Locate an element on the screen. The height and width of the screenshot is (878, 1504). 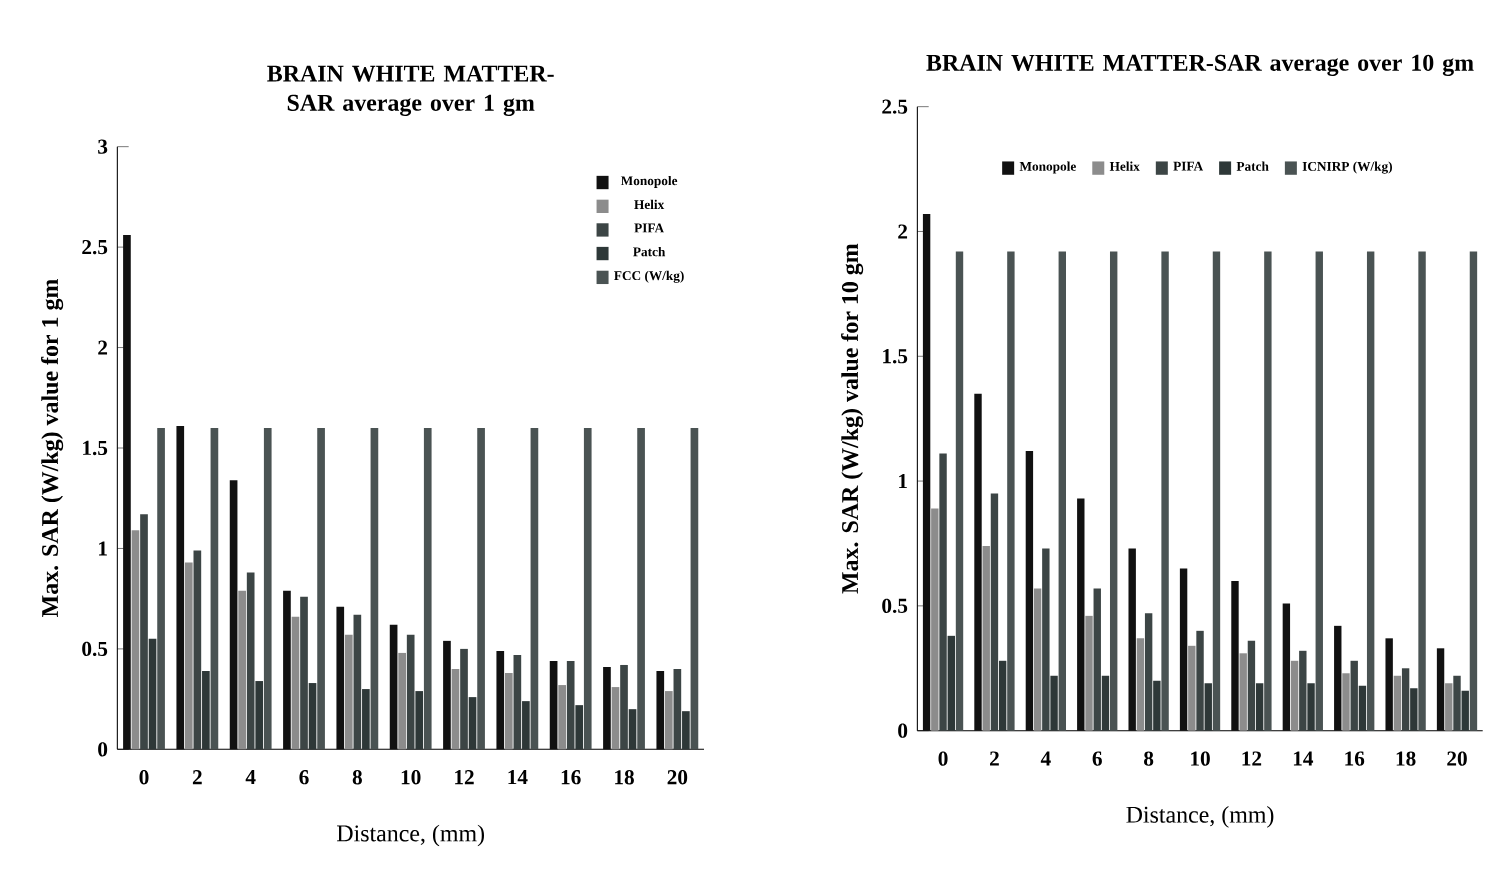
x-tick-label: 12 is located at coordinates (464, 777).